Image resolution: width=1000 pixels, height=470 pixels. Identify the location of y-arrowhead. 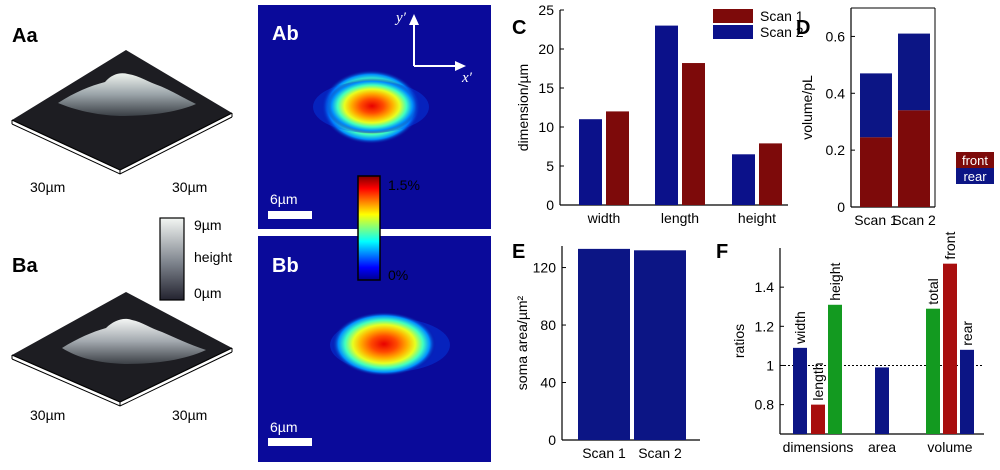
(414, 19).